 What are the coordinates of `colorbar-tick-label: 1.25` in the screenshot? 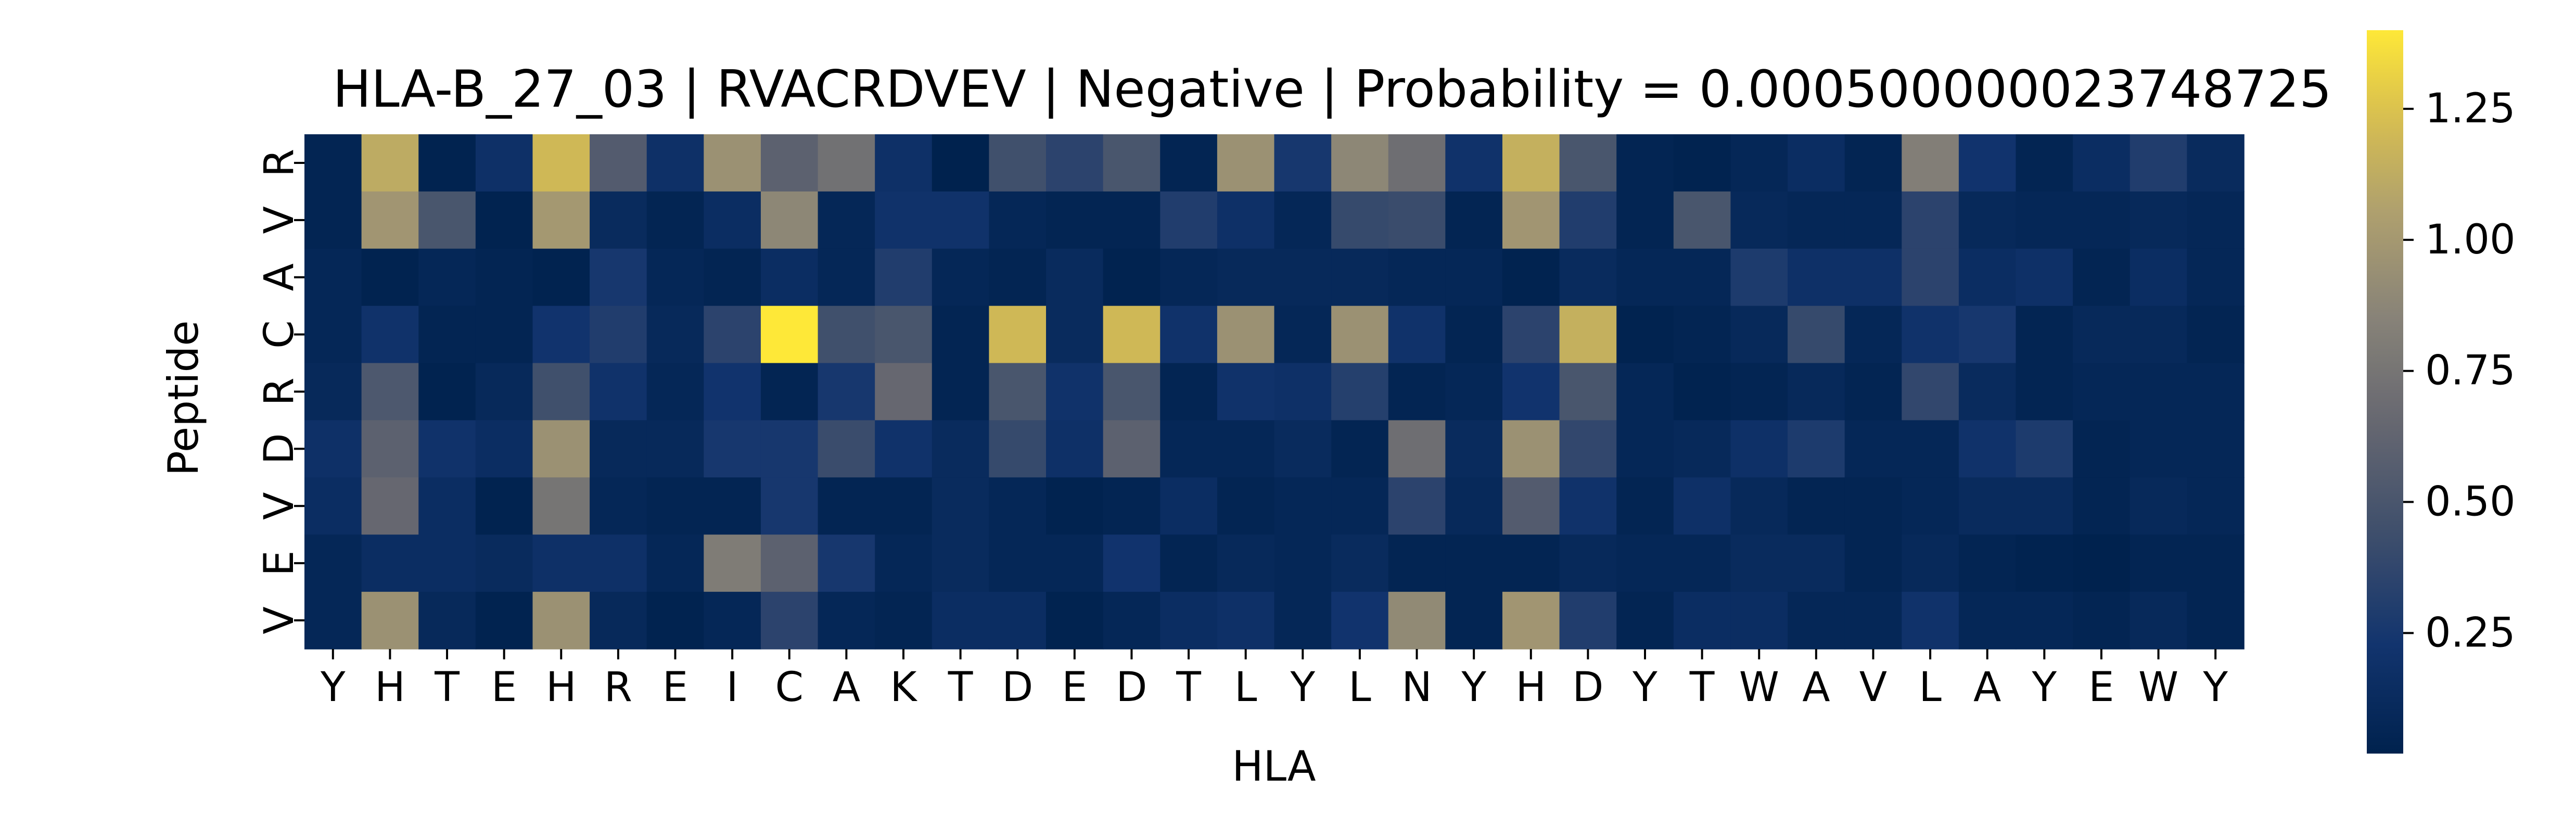 It's located at (2470, 108).